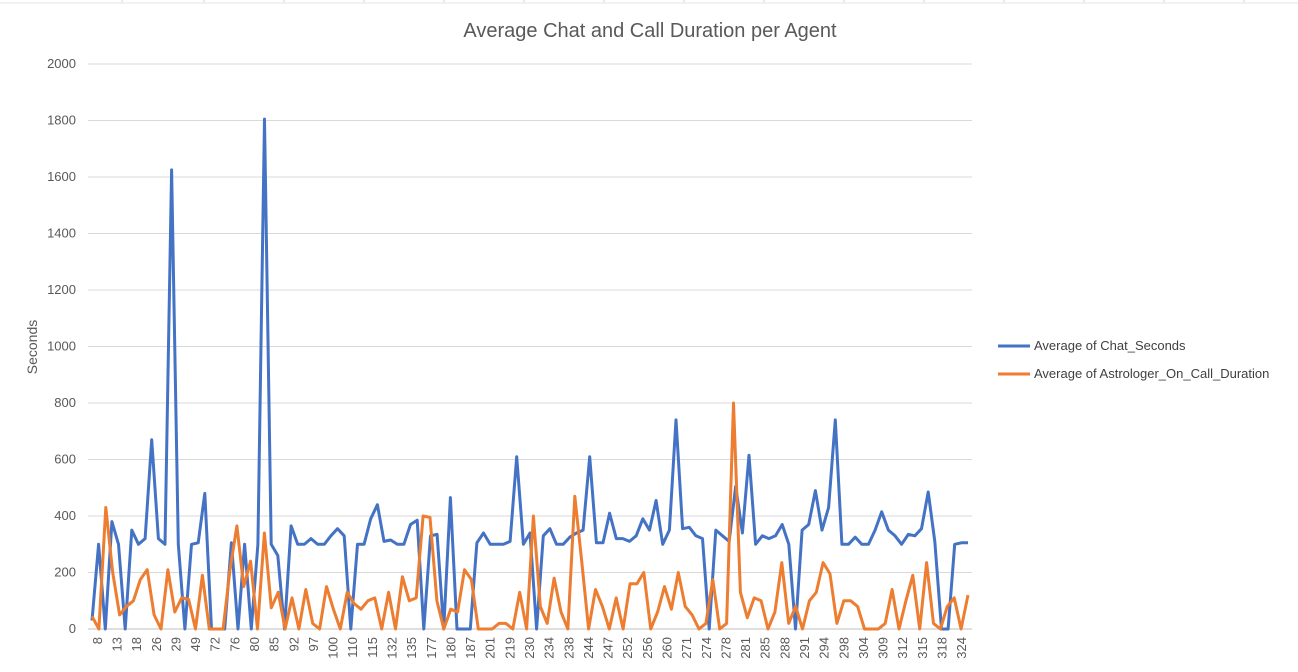  I want to click on x-tick-label: 132, so click(391, 648).